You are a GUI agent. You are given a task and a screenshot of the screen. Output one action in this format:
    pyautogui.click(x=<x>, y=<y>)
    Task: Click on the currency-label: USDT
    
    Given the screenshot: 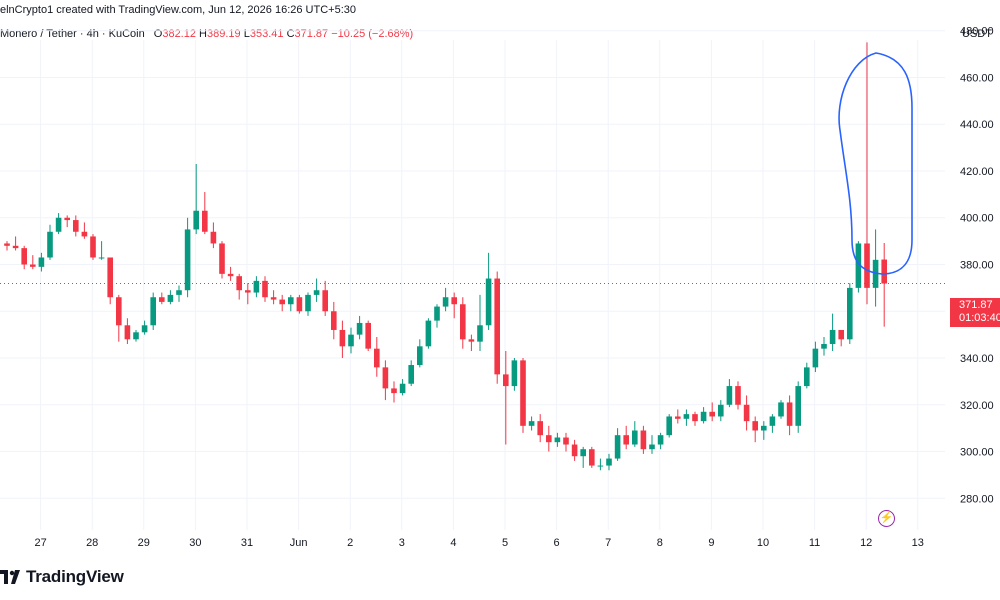 What is the action you would take?
    pyautogui.click(x=977, y=34)
    